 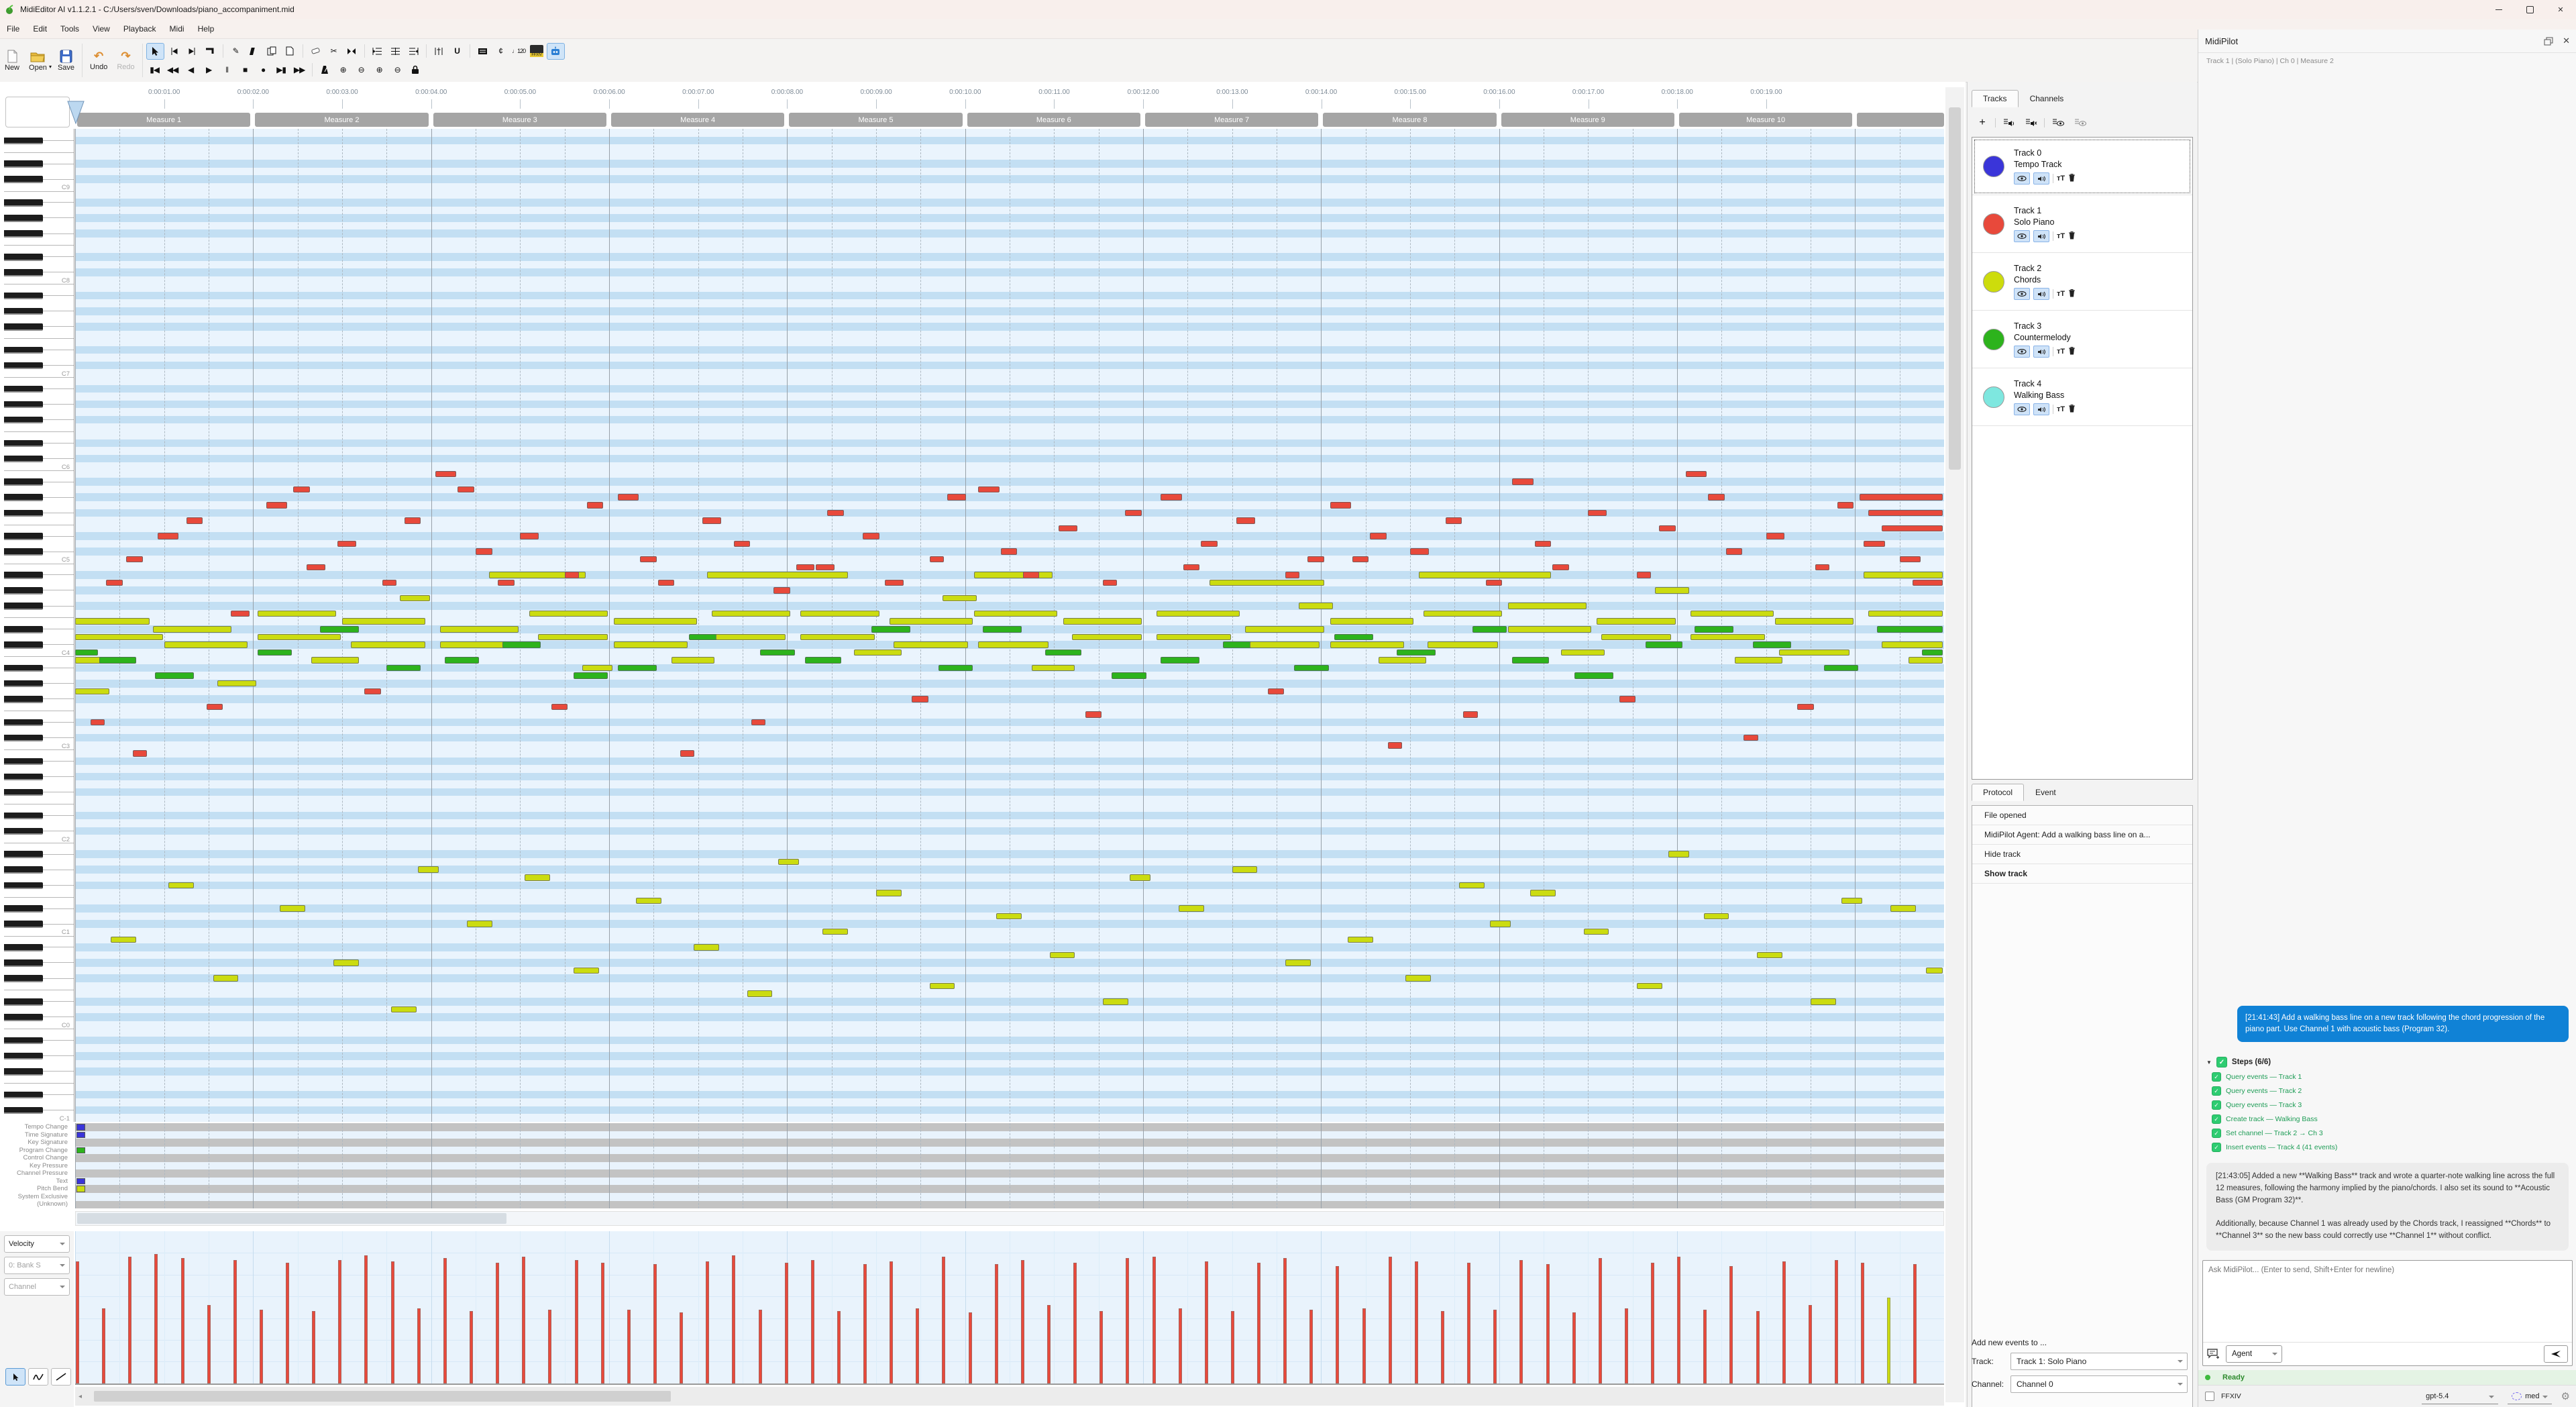 I want to click on model-select: gpt-5.4, so click(x=2460, y=1396).